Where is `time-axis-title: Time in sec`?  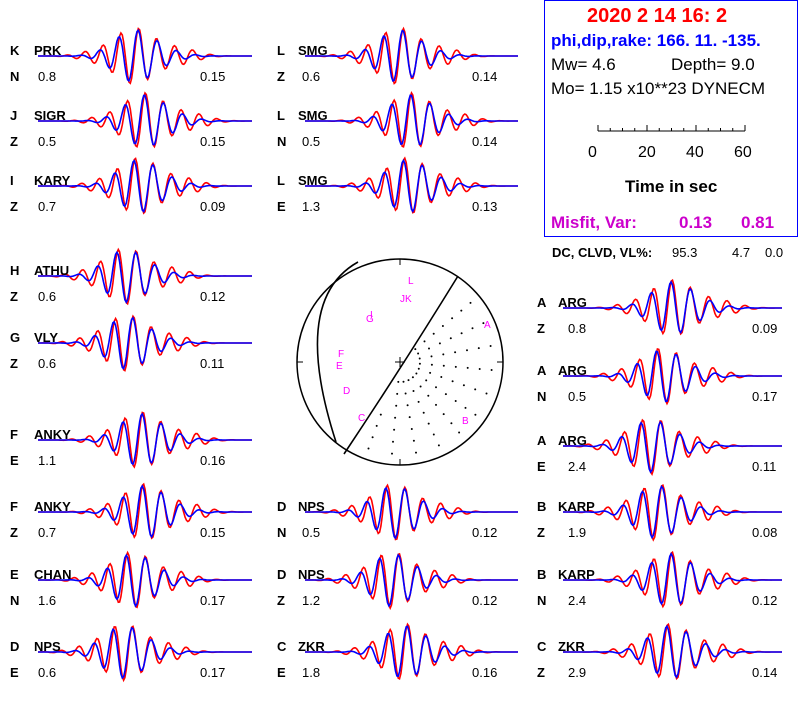 time-axis-title: Time in sec is located at coordinates (671, 186).